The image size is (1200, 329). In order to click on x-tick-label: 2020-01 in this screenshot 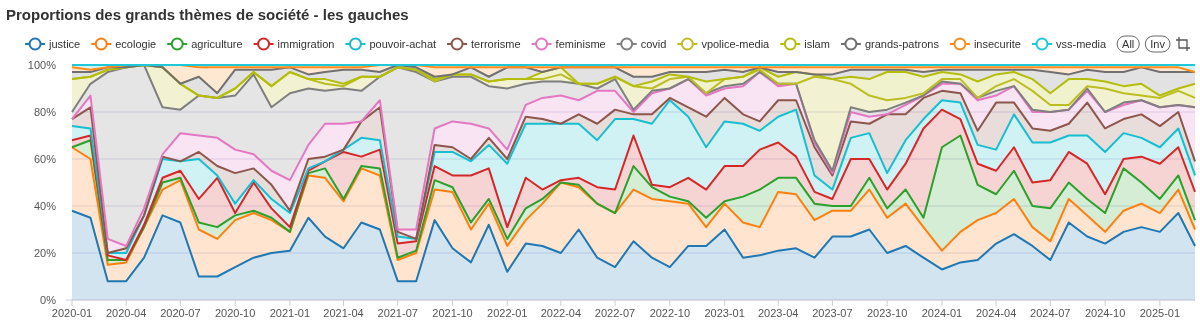, I will do `click(72, 313)`.